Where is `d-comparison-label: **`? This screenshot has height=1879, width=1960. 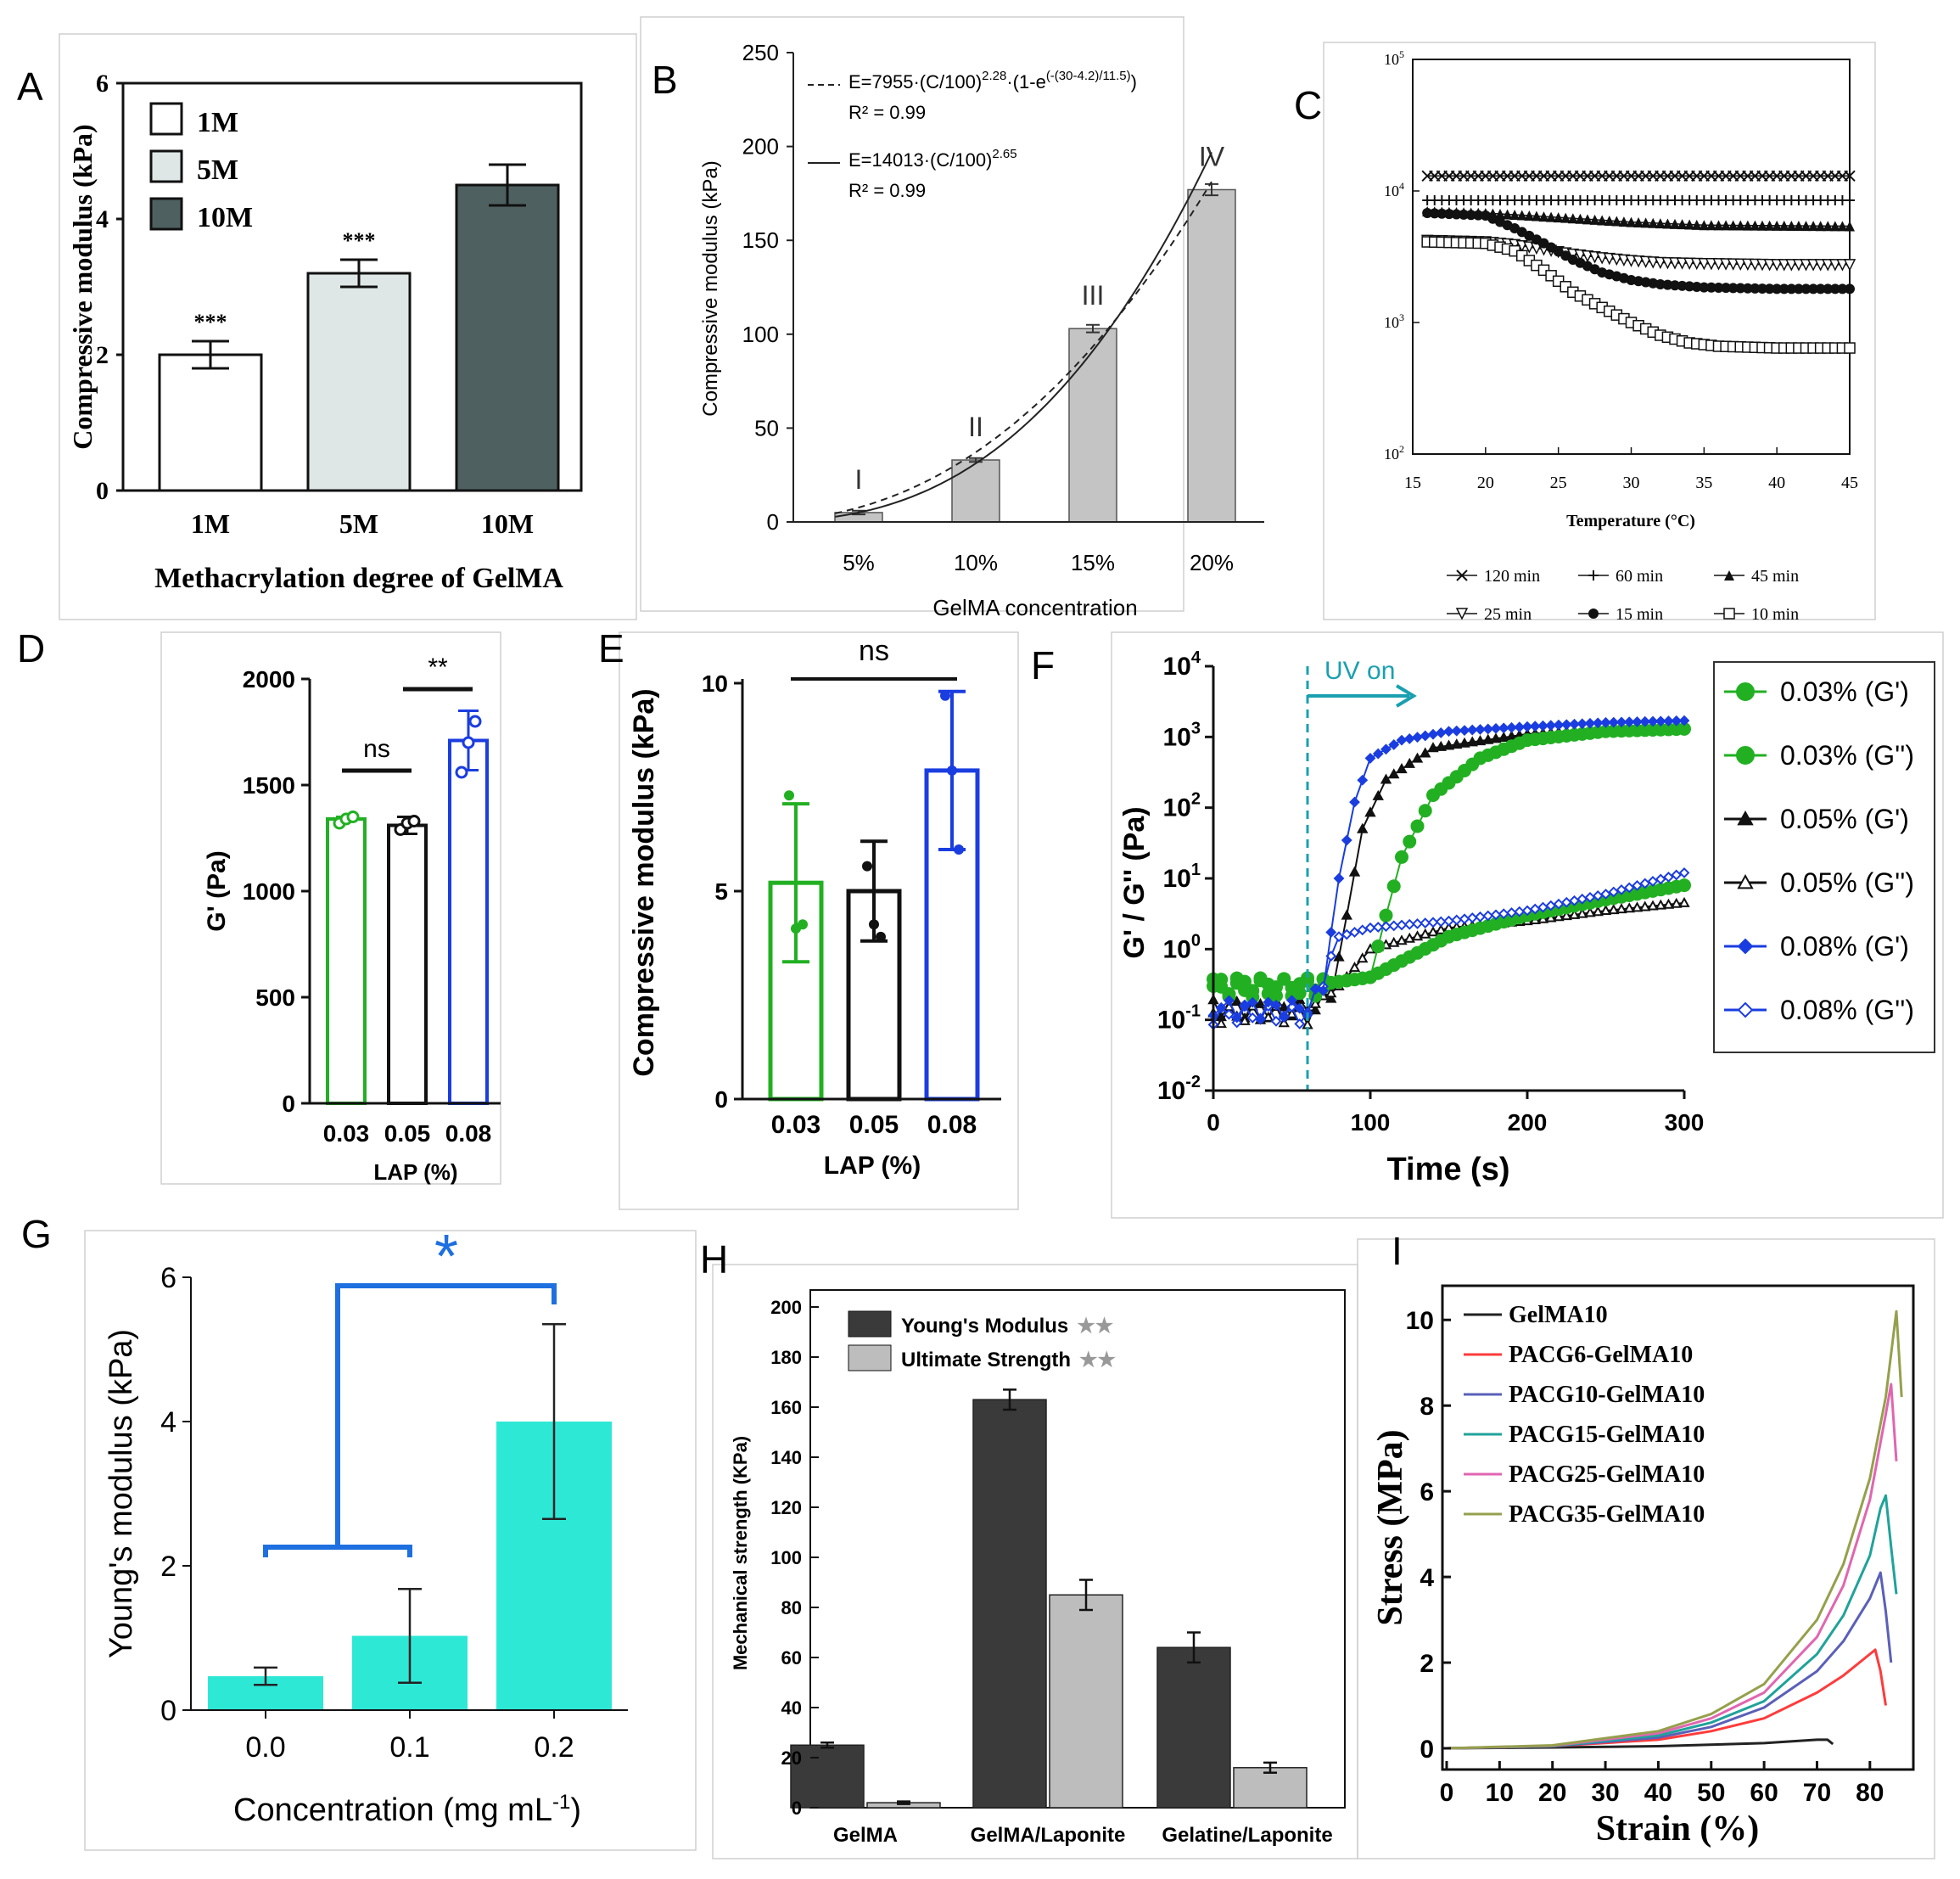 d-comparison-label: ** is located at coordinates (438, 667).